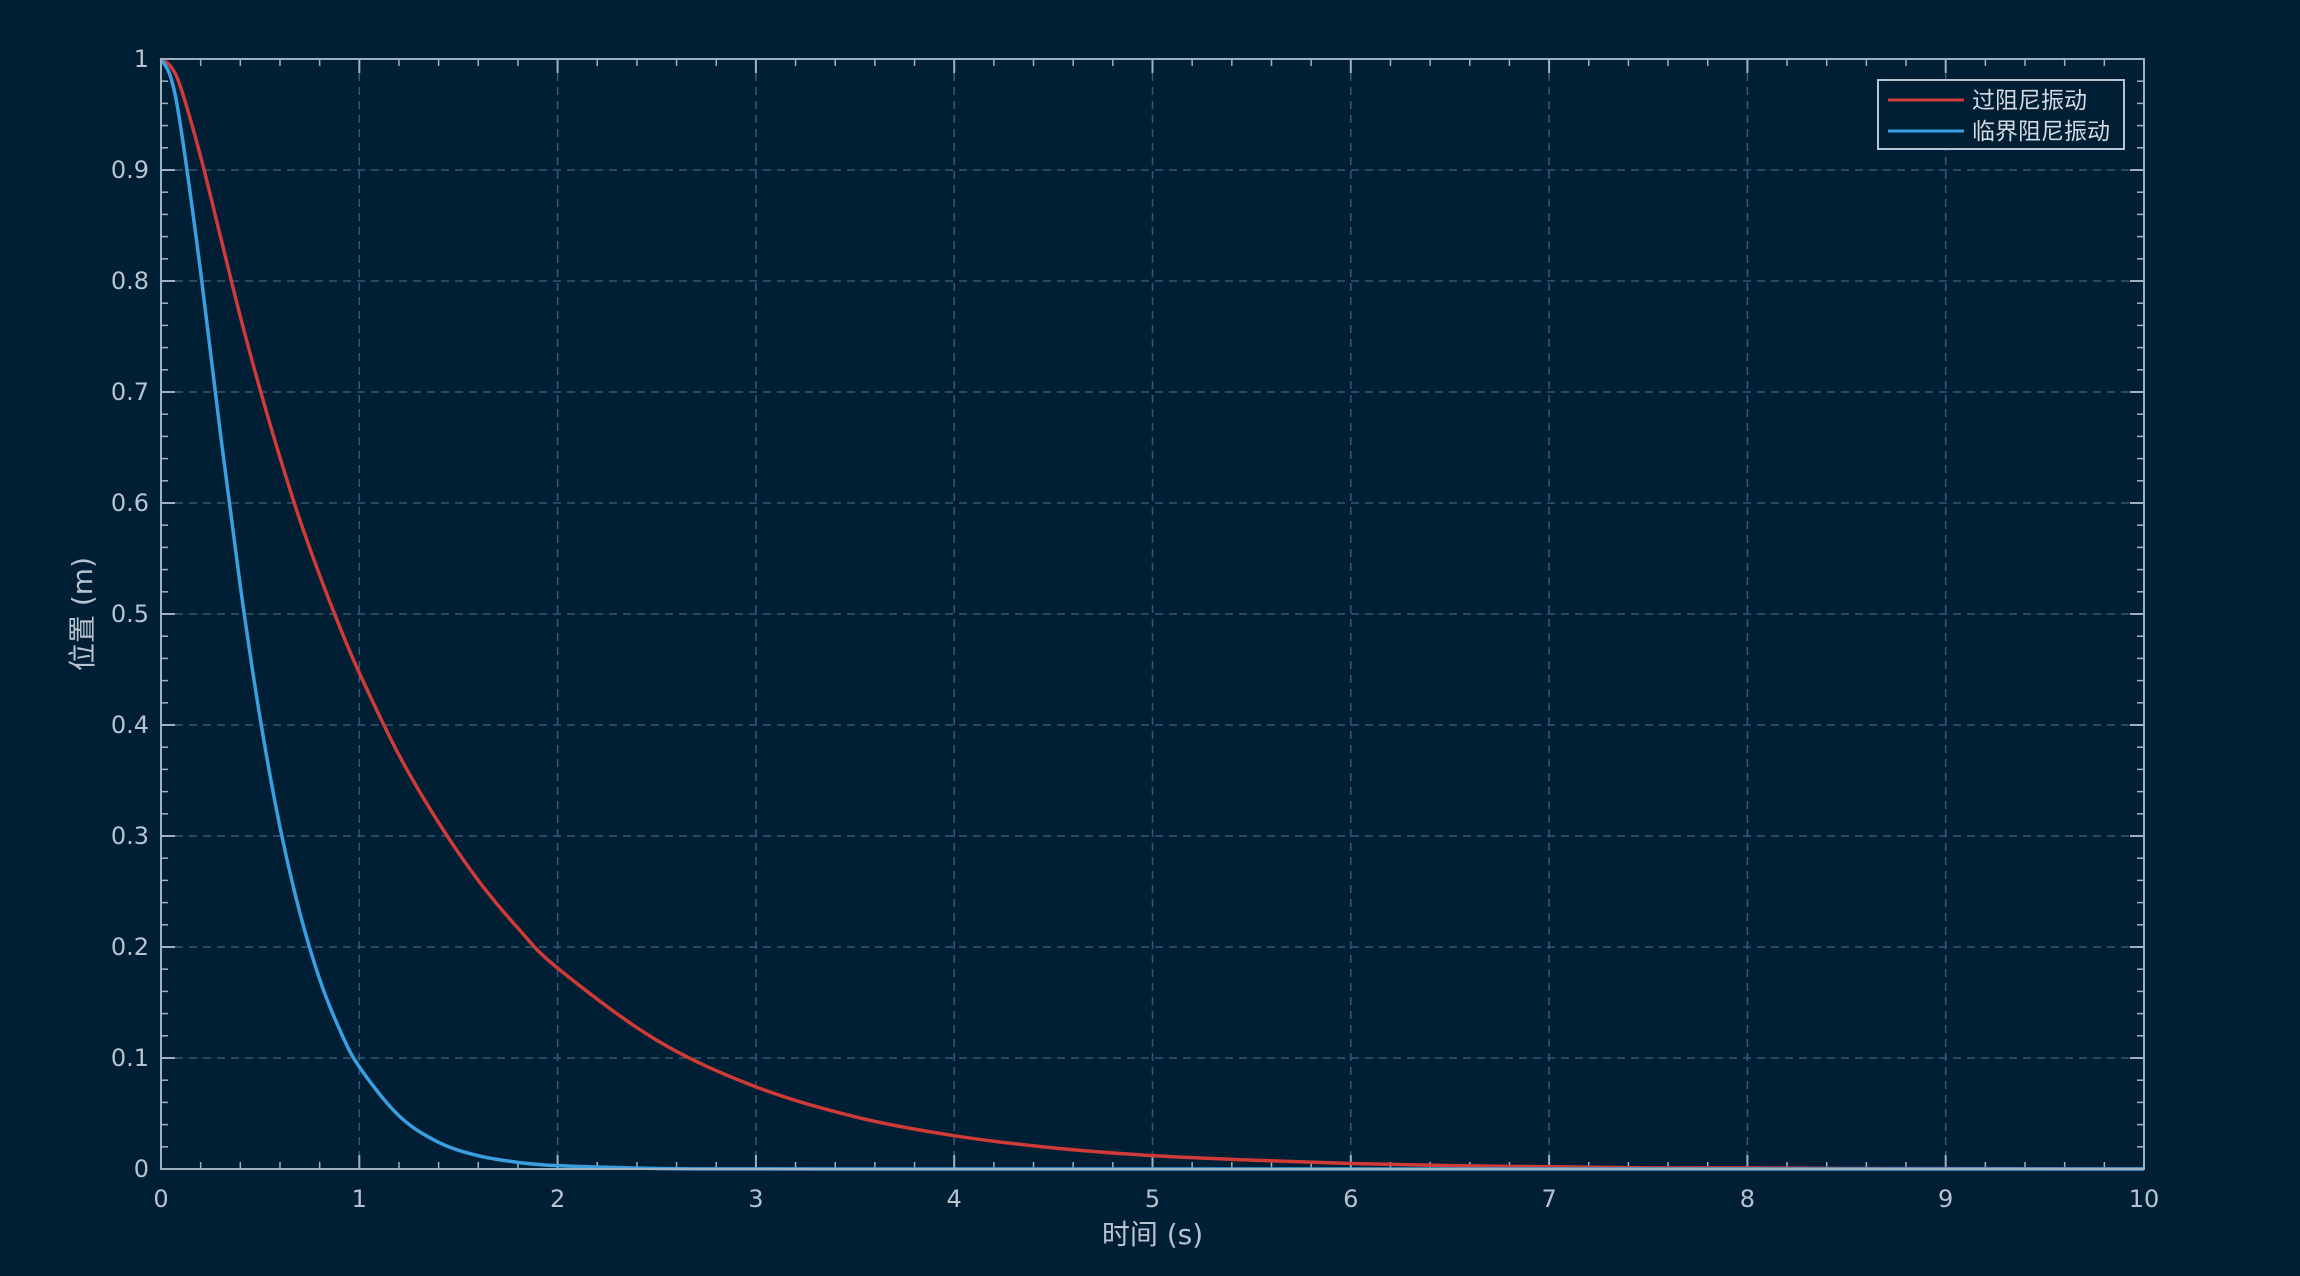 This screenshot has height=1276, width=2300. I want to click on x-tick-labels: 0 1 2 3 4 5 6 7 8 9 10, so click(1156, 1199).